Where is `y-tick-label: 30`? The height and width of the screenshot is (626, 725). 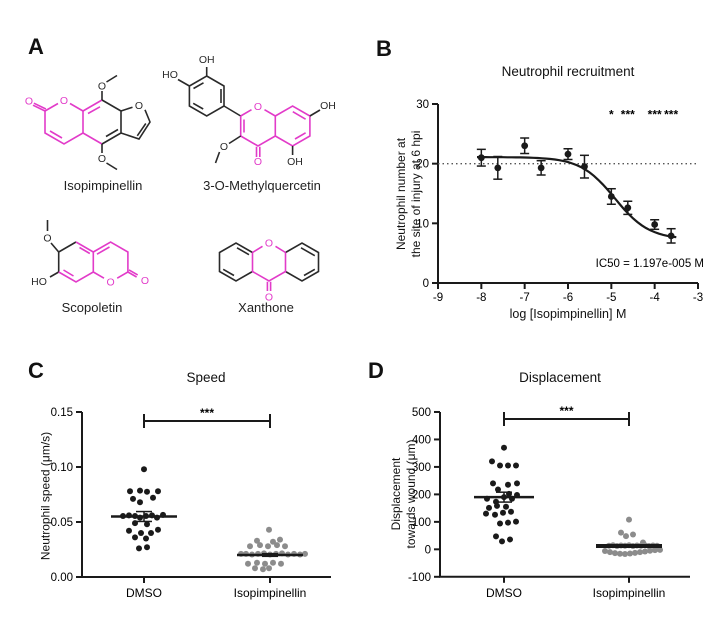 y-tick-label: 30 is located at coordinates (422, 105).